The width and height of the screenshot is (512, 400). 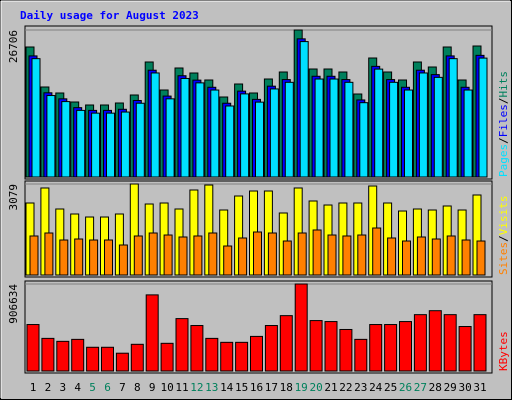 What do you see at coordinates (503, 124) in the screenshot?
I see `legend: Pages/Files/Hits` at bounding box center [503, 124].